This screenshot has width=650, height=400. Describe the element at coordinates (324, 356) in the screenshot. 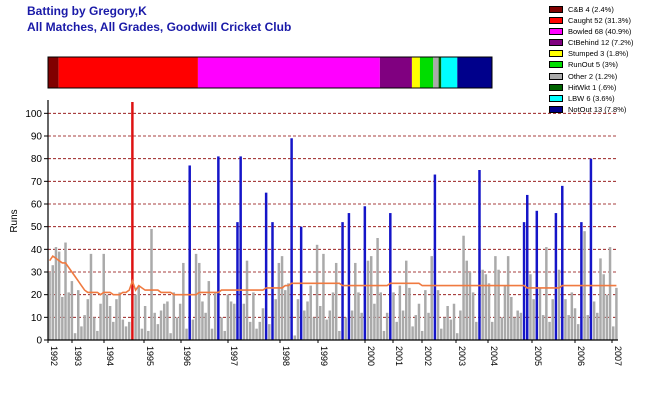

I see `x-tick-label: 1999` at that location.